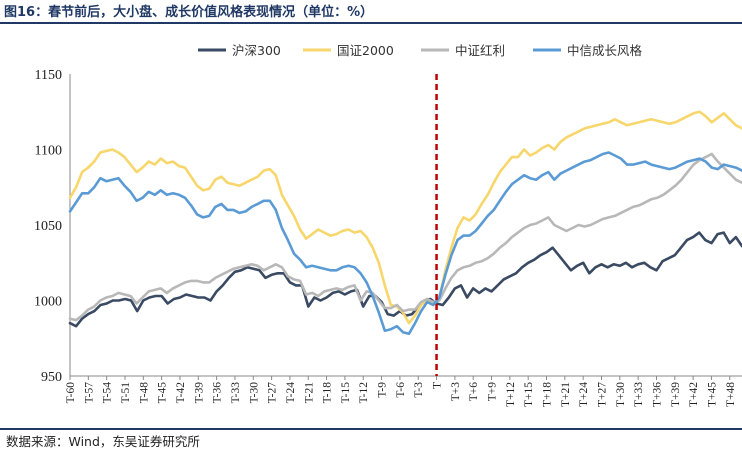 This screenshot has width=742, height=454. What do you see at coordinates (480, 50) in the screenshot?
I see `legend-label-2: 中证红利` at bounding box center [480, 50].